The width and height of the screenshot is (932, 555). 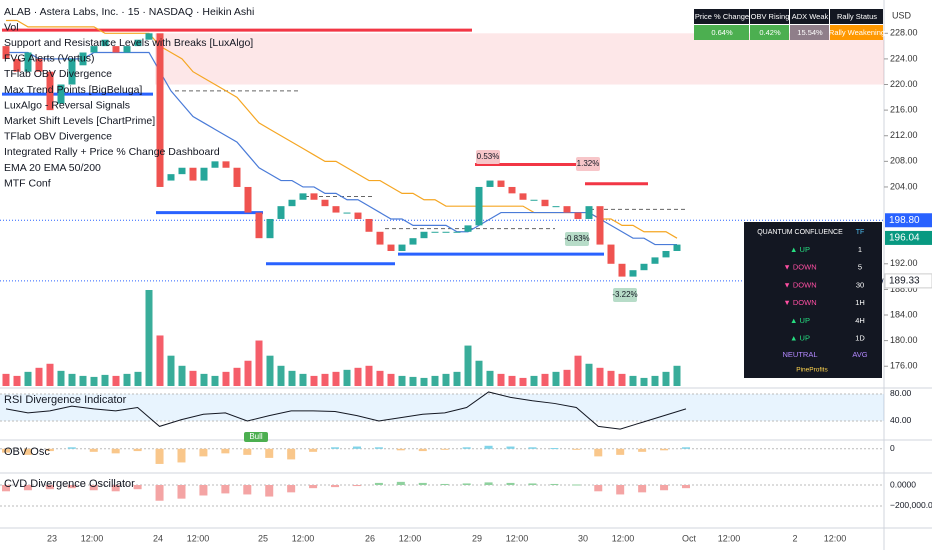 I want to click on price-tick-label: 212.00, so click(x=904, y=135).